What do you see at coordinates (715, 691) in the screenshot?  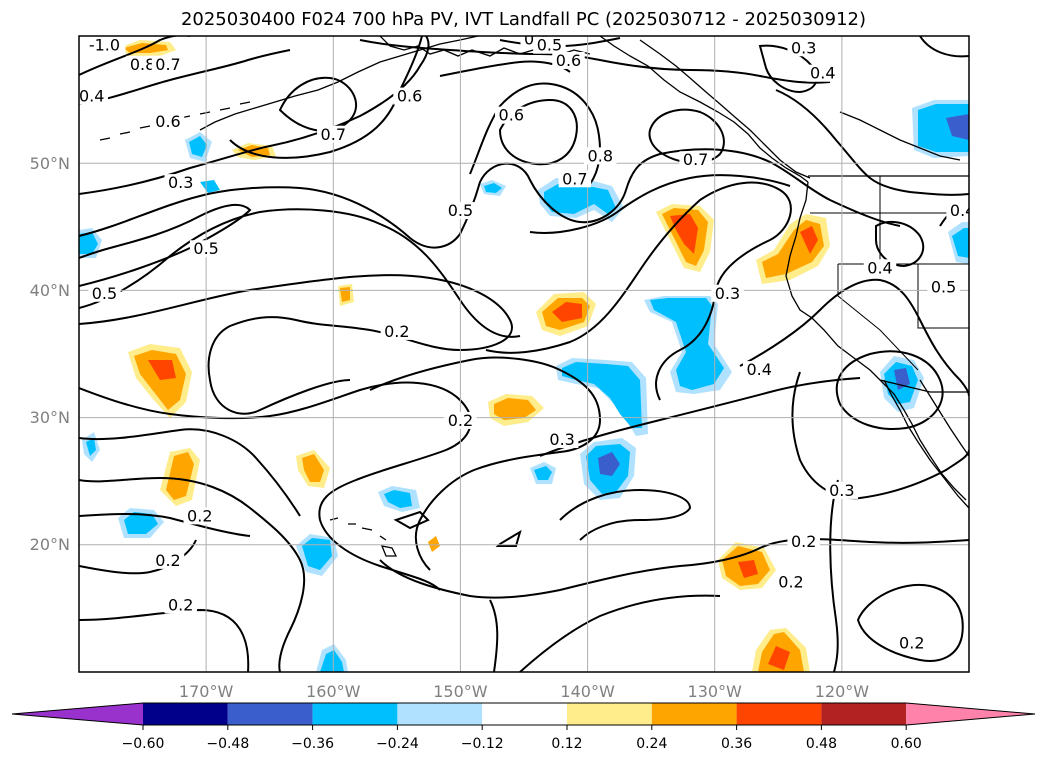 I see `lon-tick-label: 130°W` at bounding box center [715, 691].